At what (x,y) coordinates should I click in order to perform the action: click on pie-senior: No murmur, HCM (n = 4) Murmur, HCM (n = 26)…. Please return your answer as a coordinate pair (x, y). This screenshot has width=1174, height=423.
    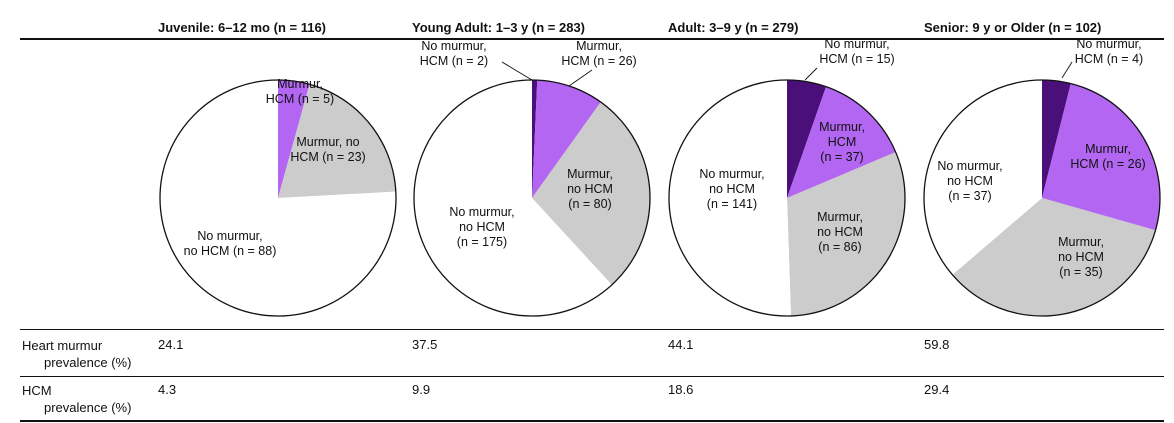
    Looking at the image, I should click on (1042, 177).